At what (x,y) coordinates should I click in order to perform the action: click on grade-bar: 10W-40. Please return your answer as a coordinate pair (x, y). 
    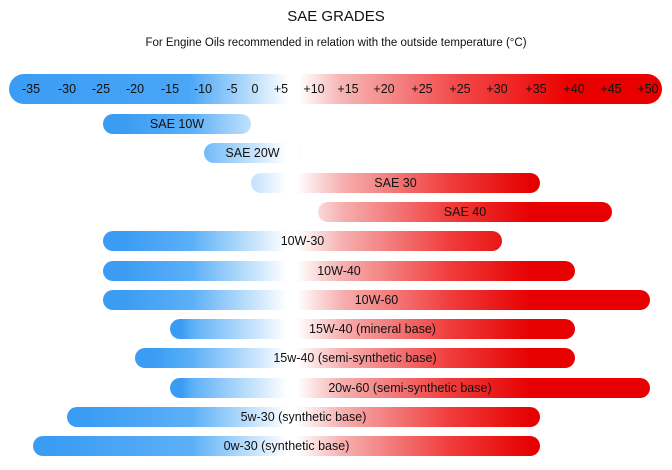
    Looking at the image, I should click on (339, 270).